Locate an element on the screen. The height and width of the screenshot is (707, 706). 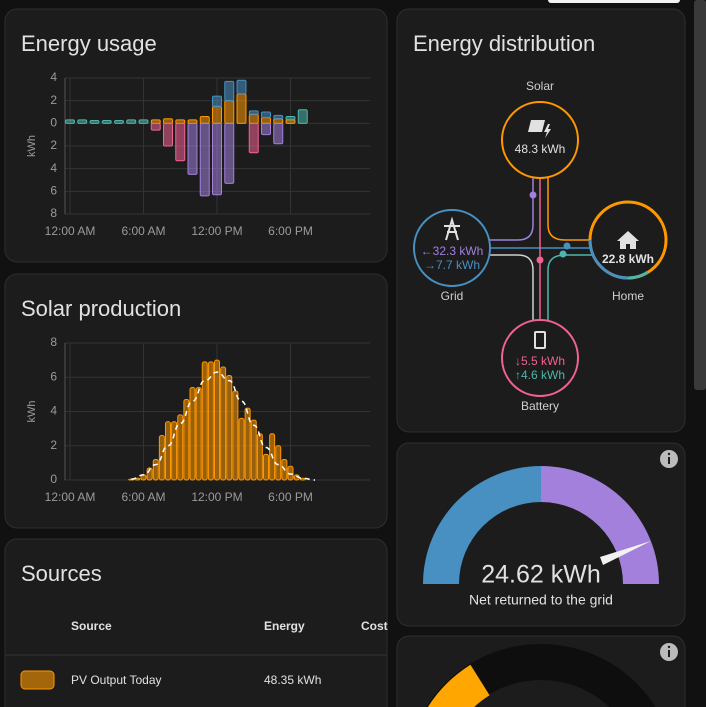
home-icon is located at coordinates (628, 240).